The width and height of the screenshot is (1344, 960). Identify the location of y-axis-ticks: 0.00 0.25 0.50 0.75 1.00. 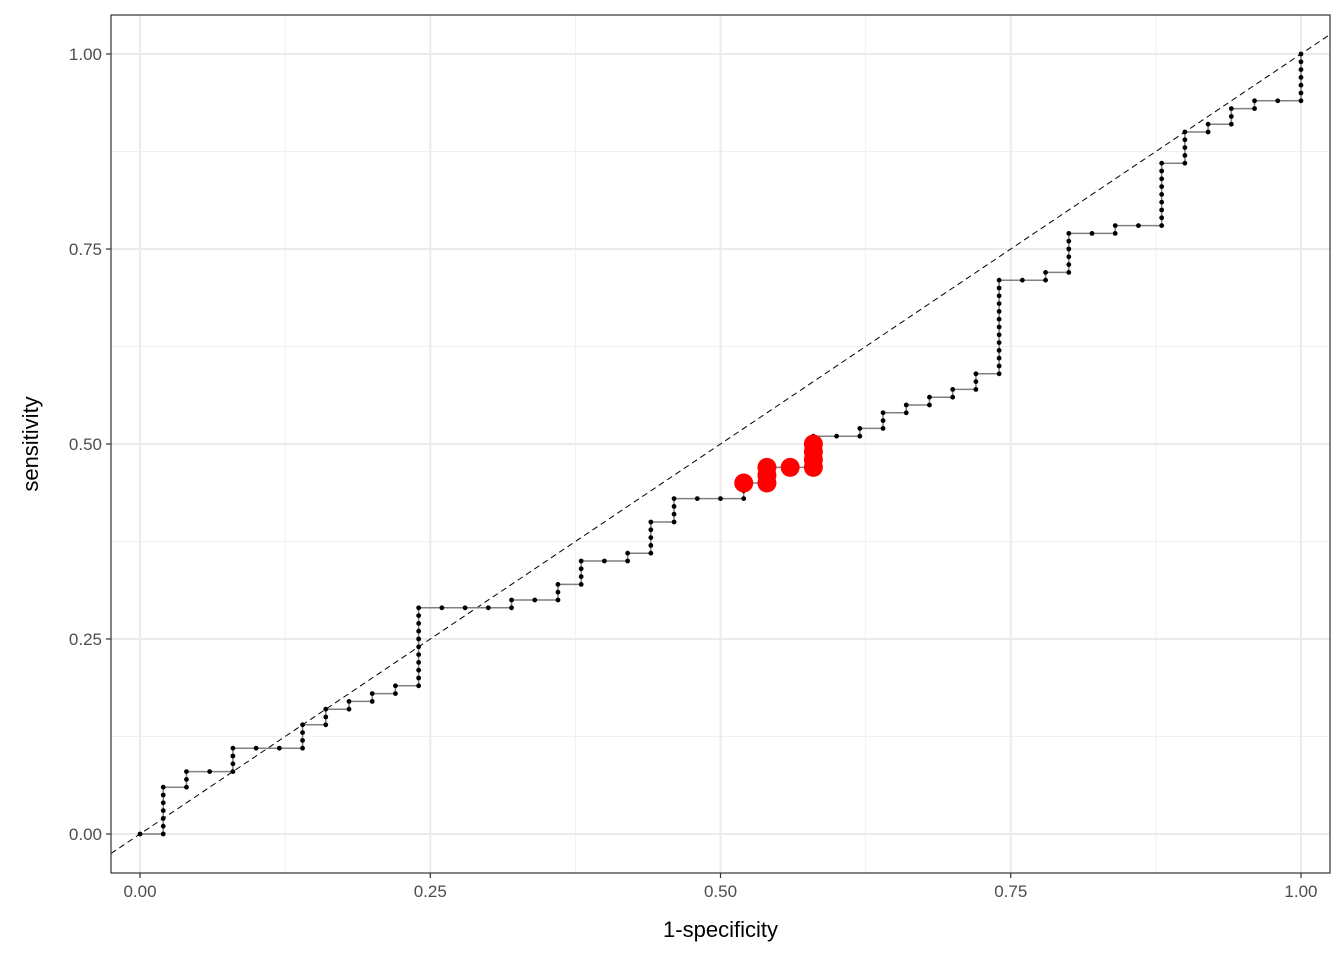
(90, 444).